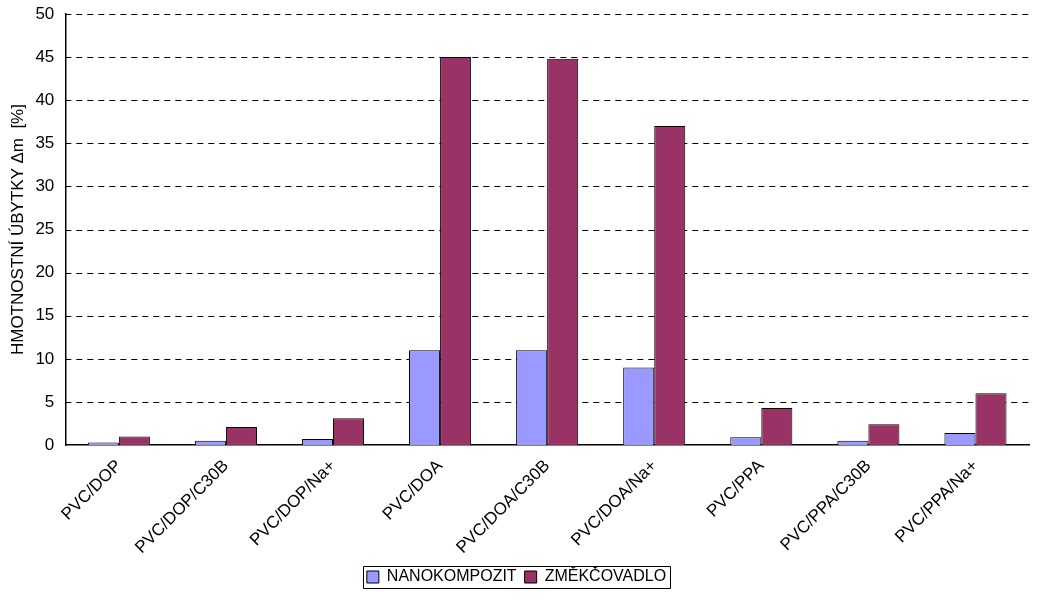  I want to click on y-tick-label: 50, so click(45, 13).